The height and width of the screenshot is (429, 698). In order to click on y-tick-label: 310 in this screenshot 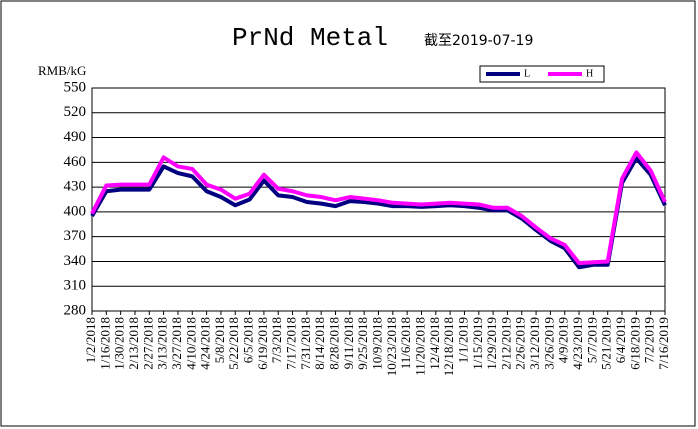, I will do `click(75, 286)`.